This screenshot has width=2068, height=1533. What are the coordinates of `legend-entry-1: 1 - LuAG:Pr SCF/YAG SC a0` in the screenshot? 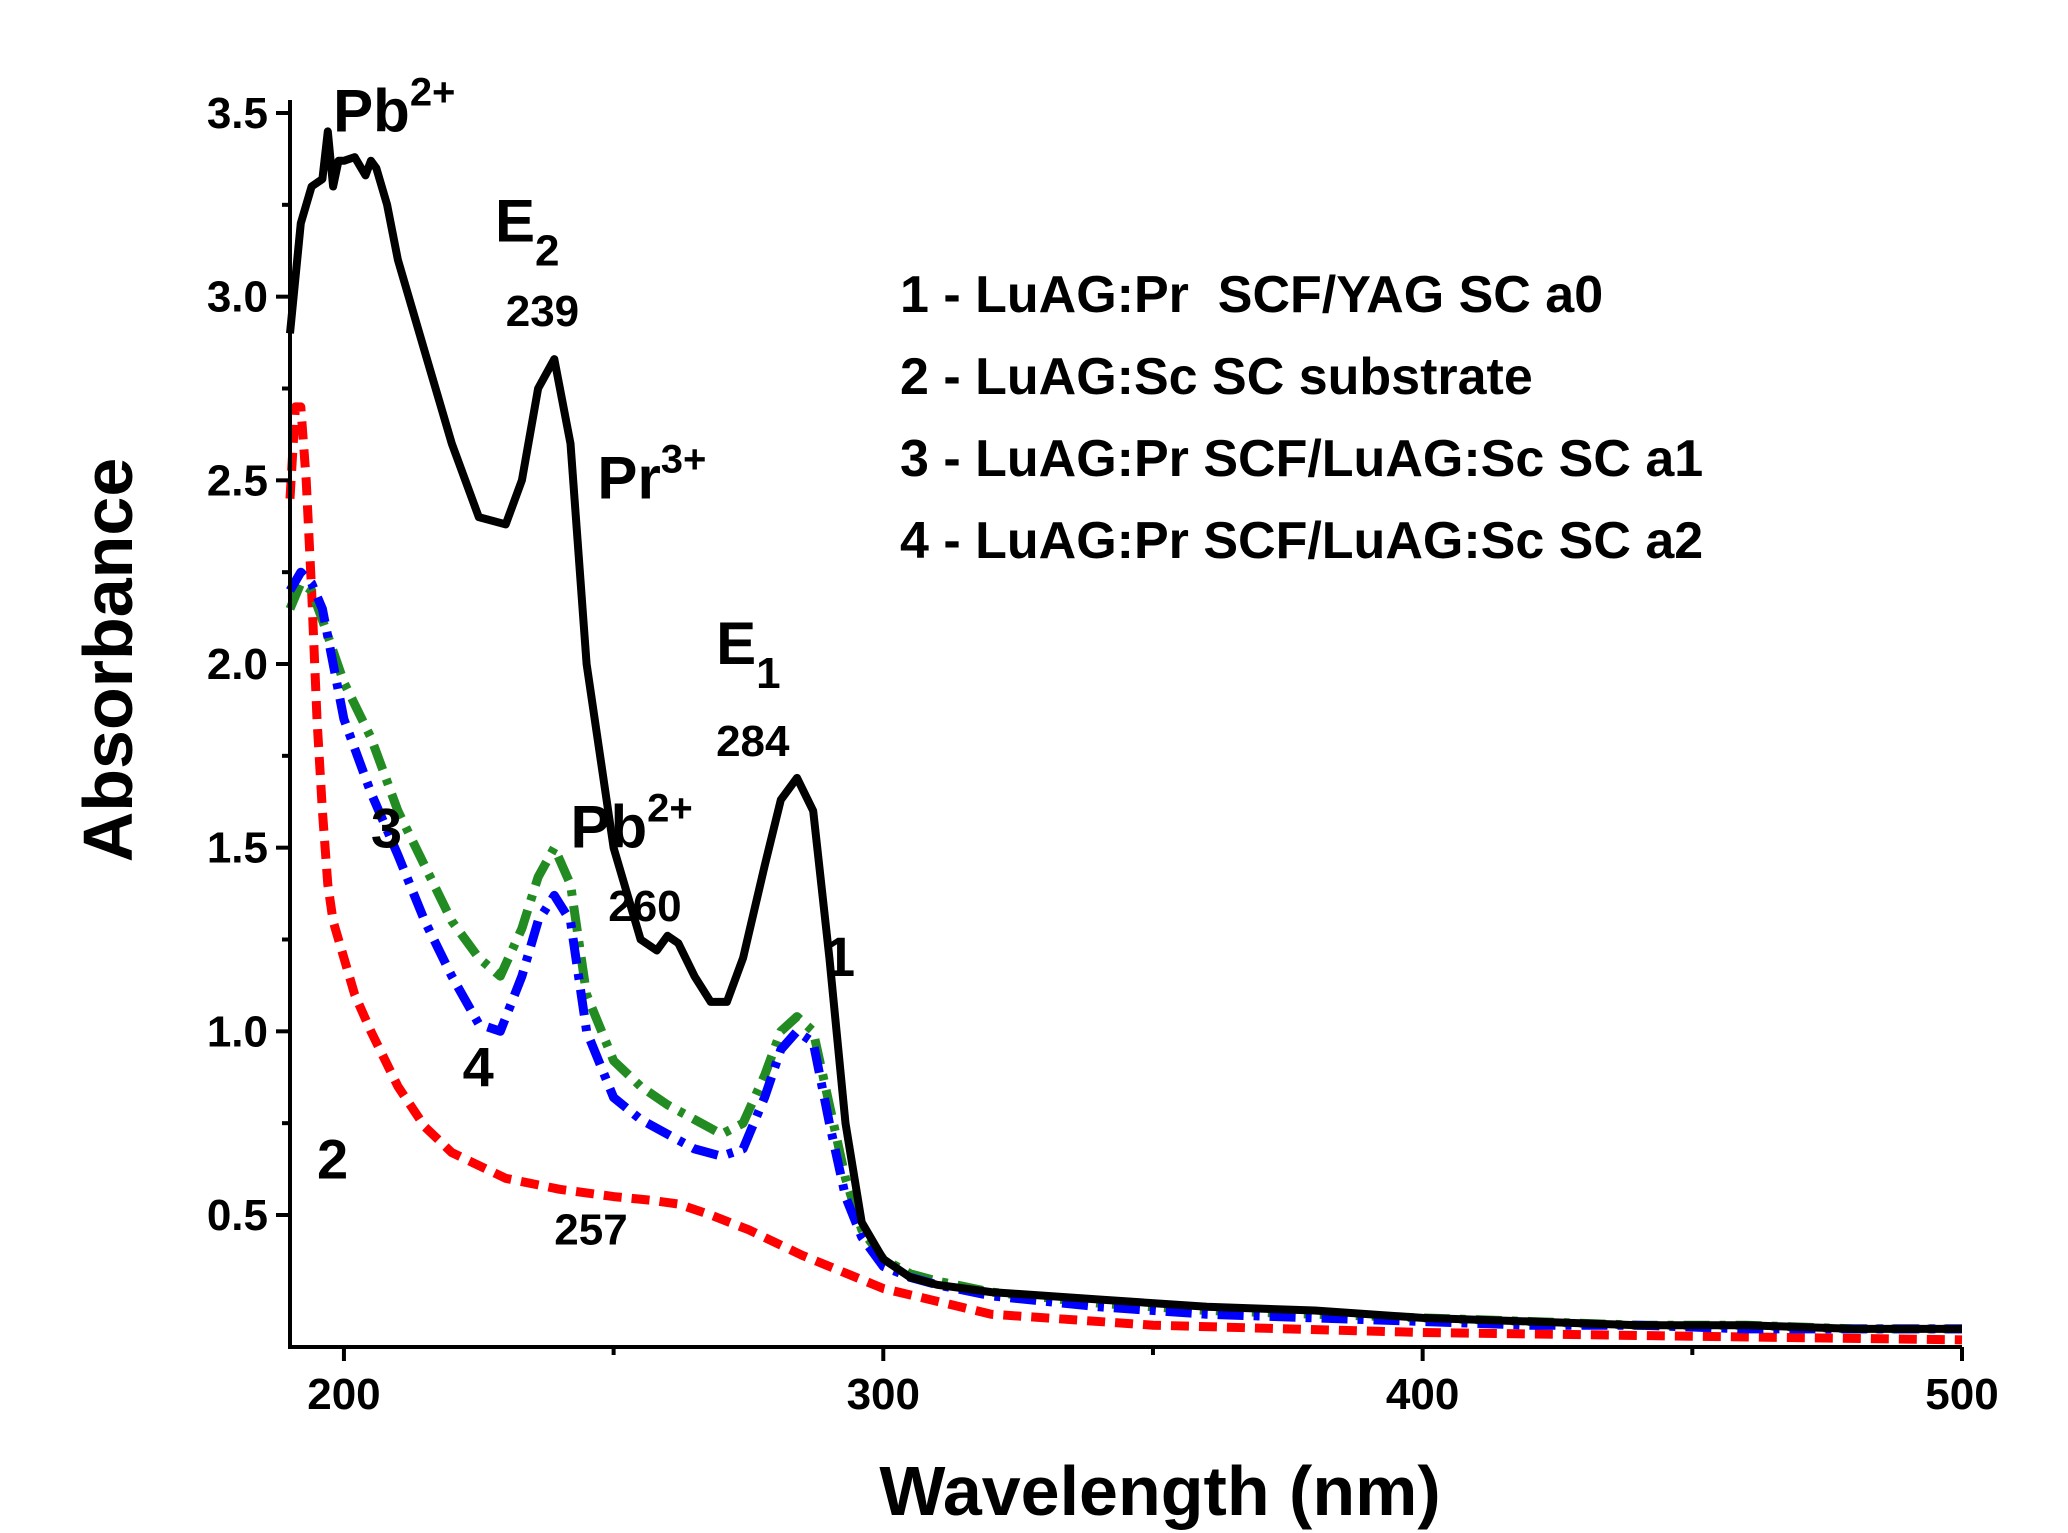 It's located at (1251, 295).